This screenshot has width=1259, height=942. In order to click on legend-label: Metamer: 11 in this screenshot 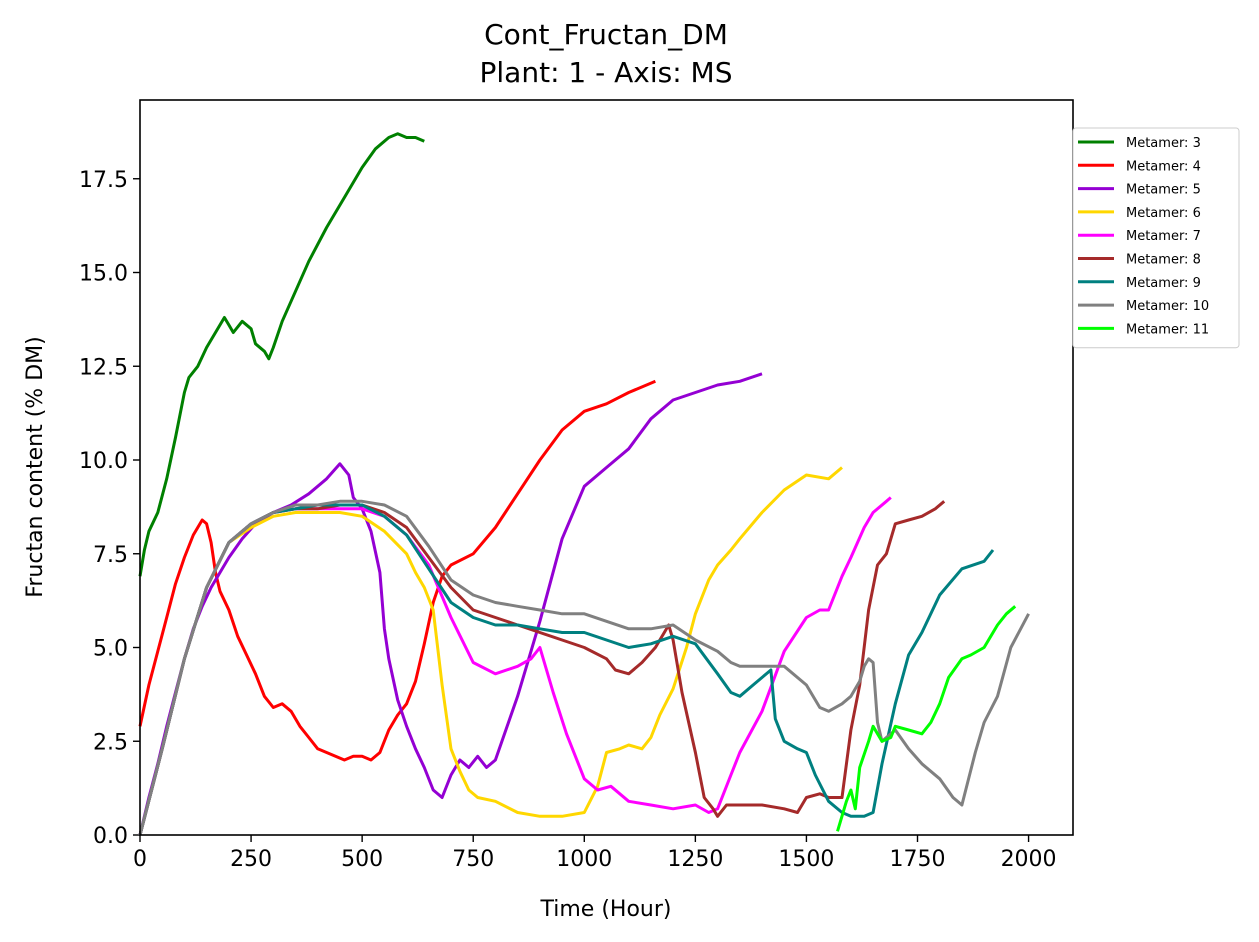, I will do `click(1167, 329)`.